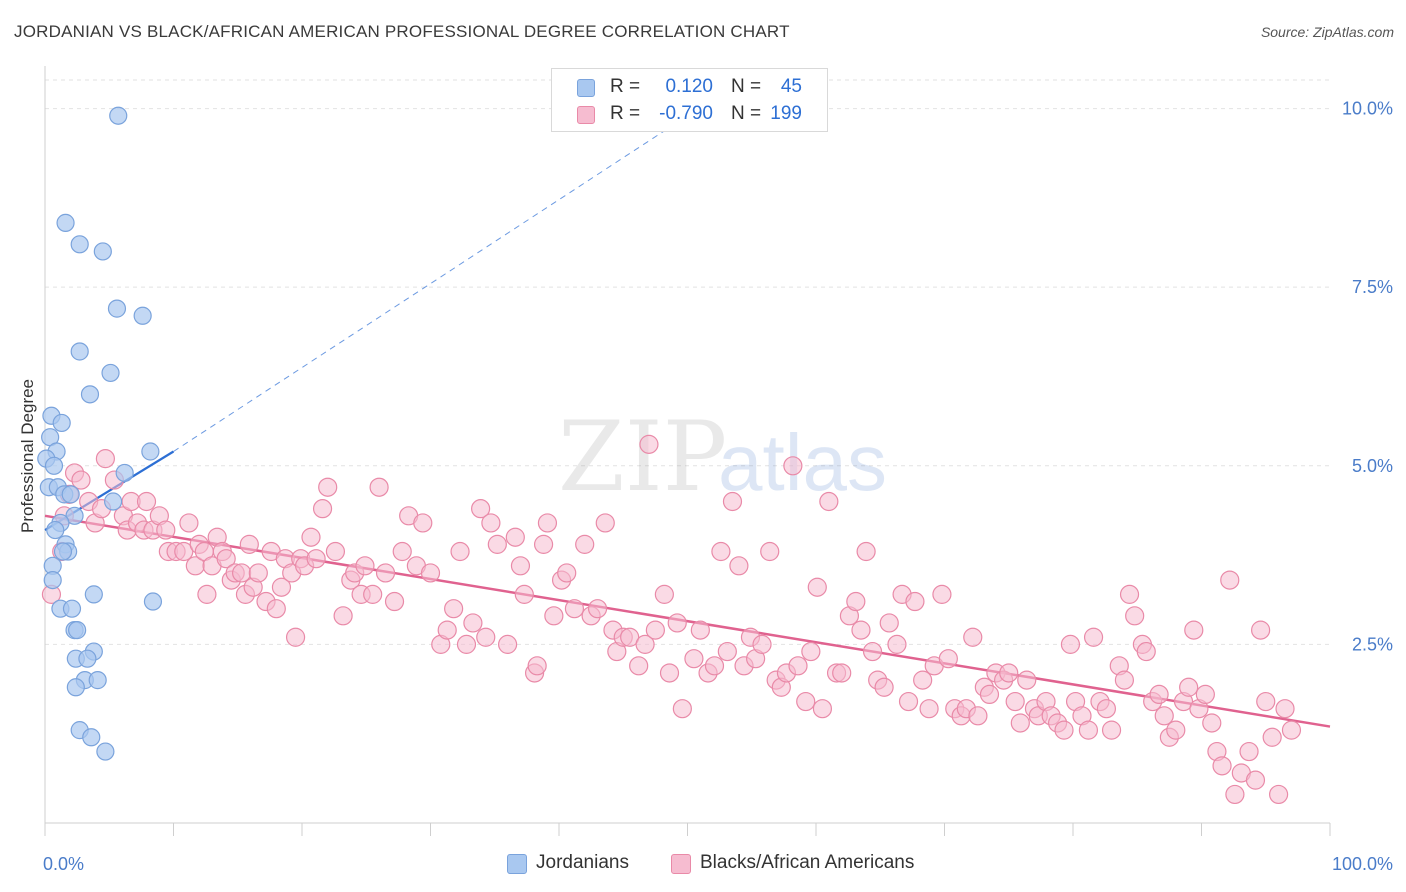 This screenshot has height=892, width=1406. Describe the element at coordinates (625, 86) in the screenshot. I see `legend-r-label: R =` at that location.